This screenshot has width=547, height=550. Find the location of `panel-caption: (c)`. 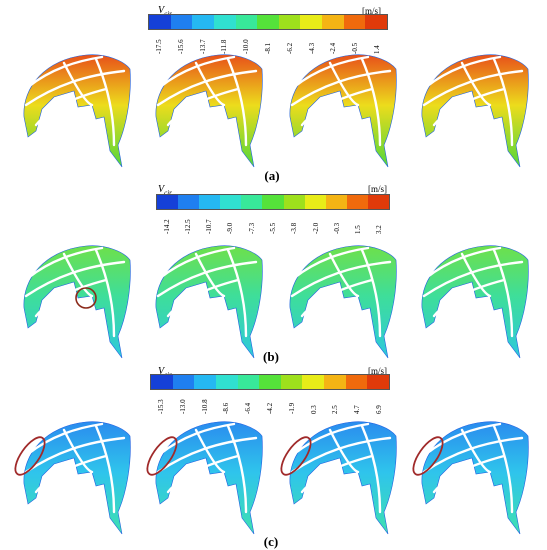

panel-caption: (c) is located at coordinates (271, 541).